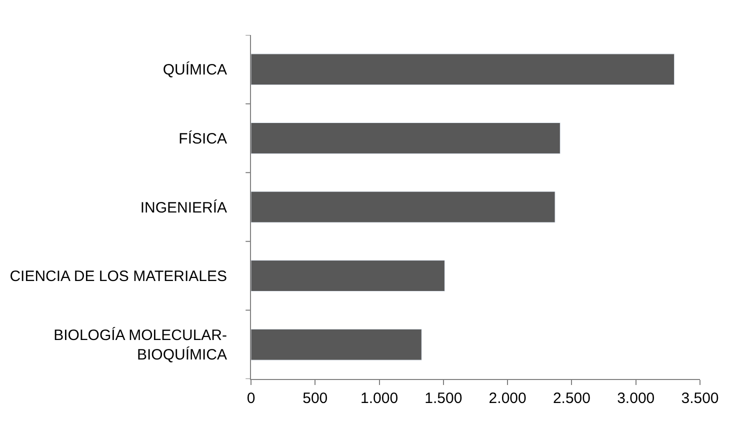 Image resolution: width=730 pixels, height=424 pixels. Describe the element at coordinates (194, 69) in the screenshot. I see `y-tick-label: QUÍMICA` at that location.